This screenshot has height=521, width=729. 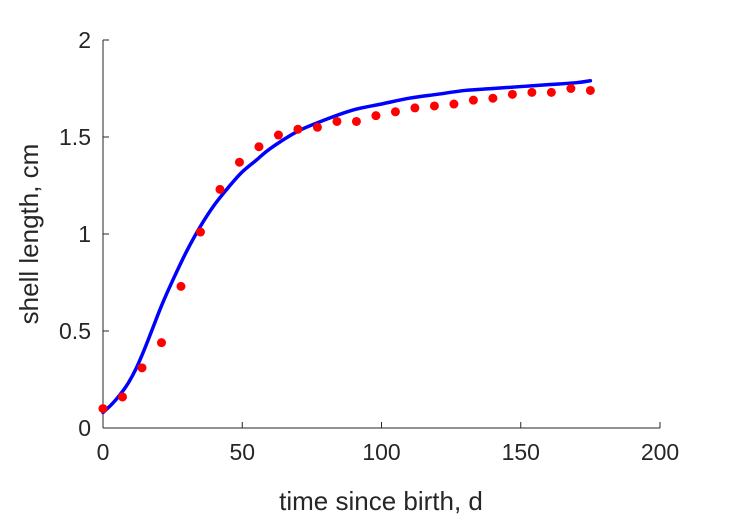 I want to click on y-ticks: 0 0.5 1 1.5 2, so click(x=84, y=234).